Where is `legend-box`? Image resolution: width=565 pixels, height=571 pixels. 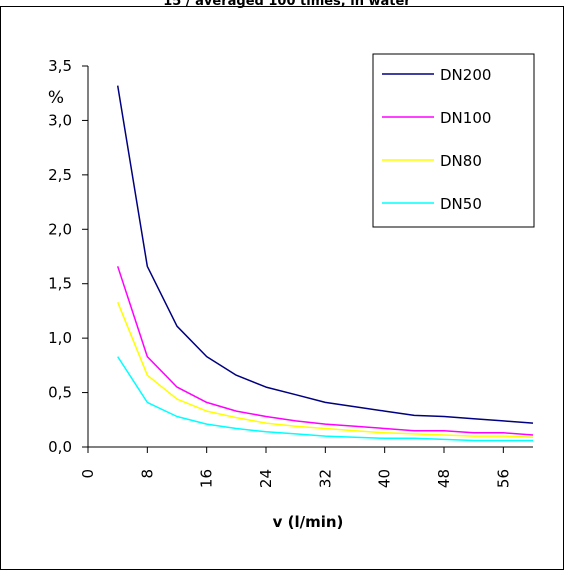 legend-box is located at coordinates (453, 140).